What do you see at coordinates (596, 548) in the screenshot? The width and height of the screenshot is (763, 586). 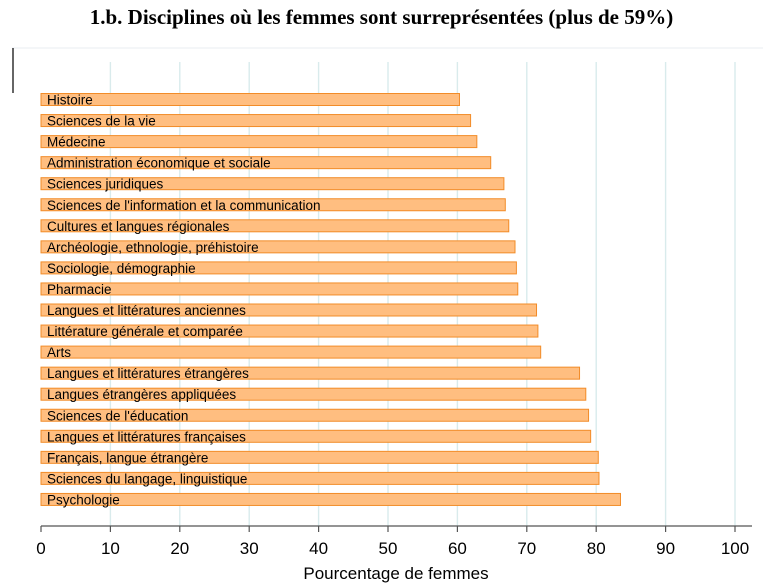 I see `x-tick-label: 80` at bounding box center [596, 548].